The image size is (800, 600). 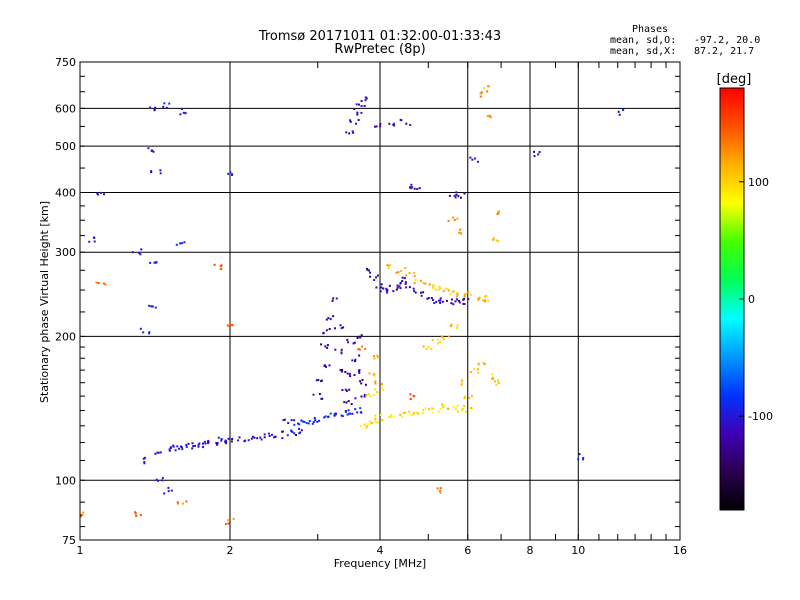 I want to click on stats-x-label: mean, sd,X:, so click(x=643, y=51).